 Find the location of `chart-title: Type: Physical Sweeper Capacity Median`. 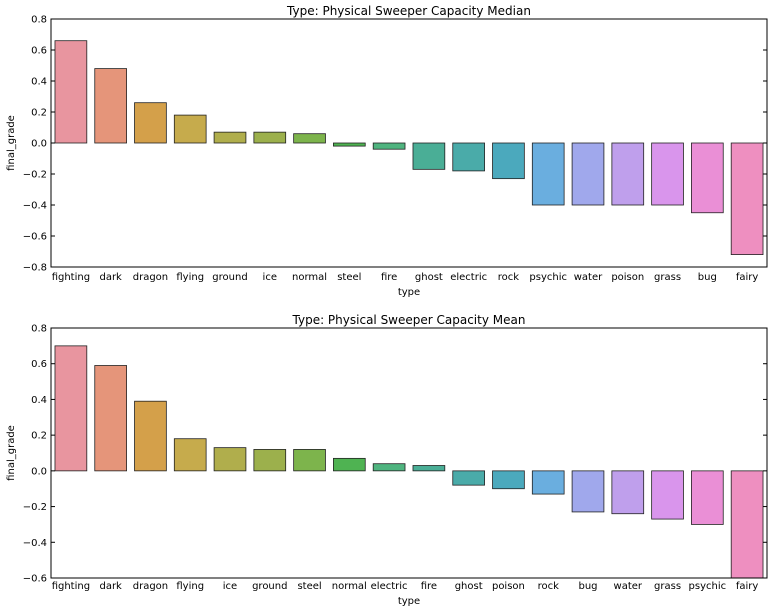

chart-title: Type: Physical Sweeper Capacity Median is located at coordinates (408, 11).